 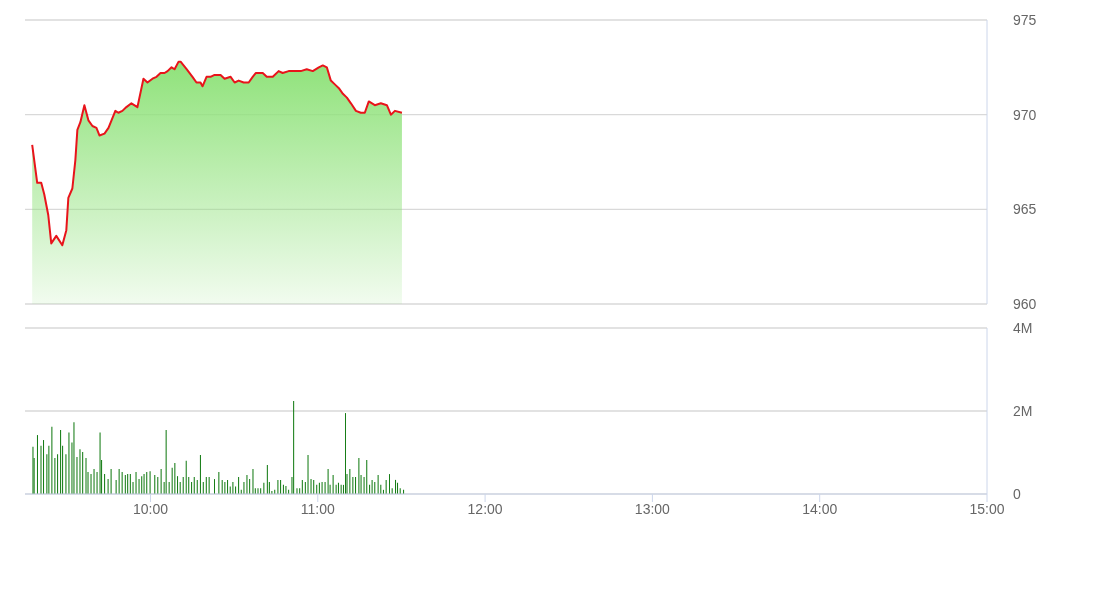 I want to click on y-tick-label: 960, so click(x=1025, y=303).